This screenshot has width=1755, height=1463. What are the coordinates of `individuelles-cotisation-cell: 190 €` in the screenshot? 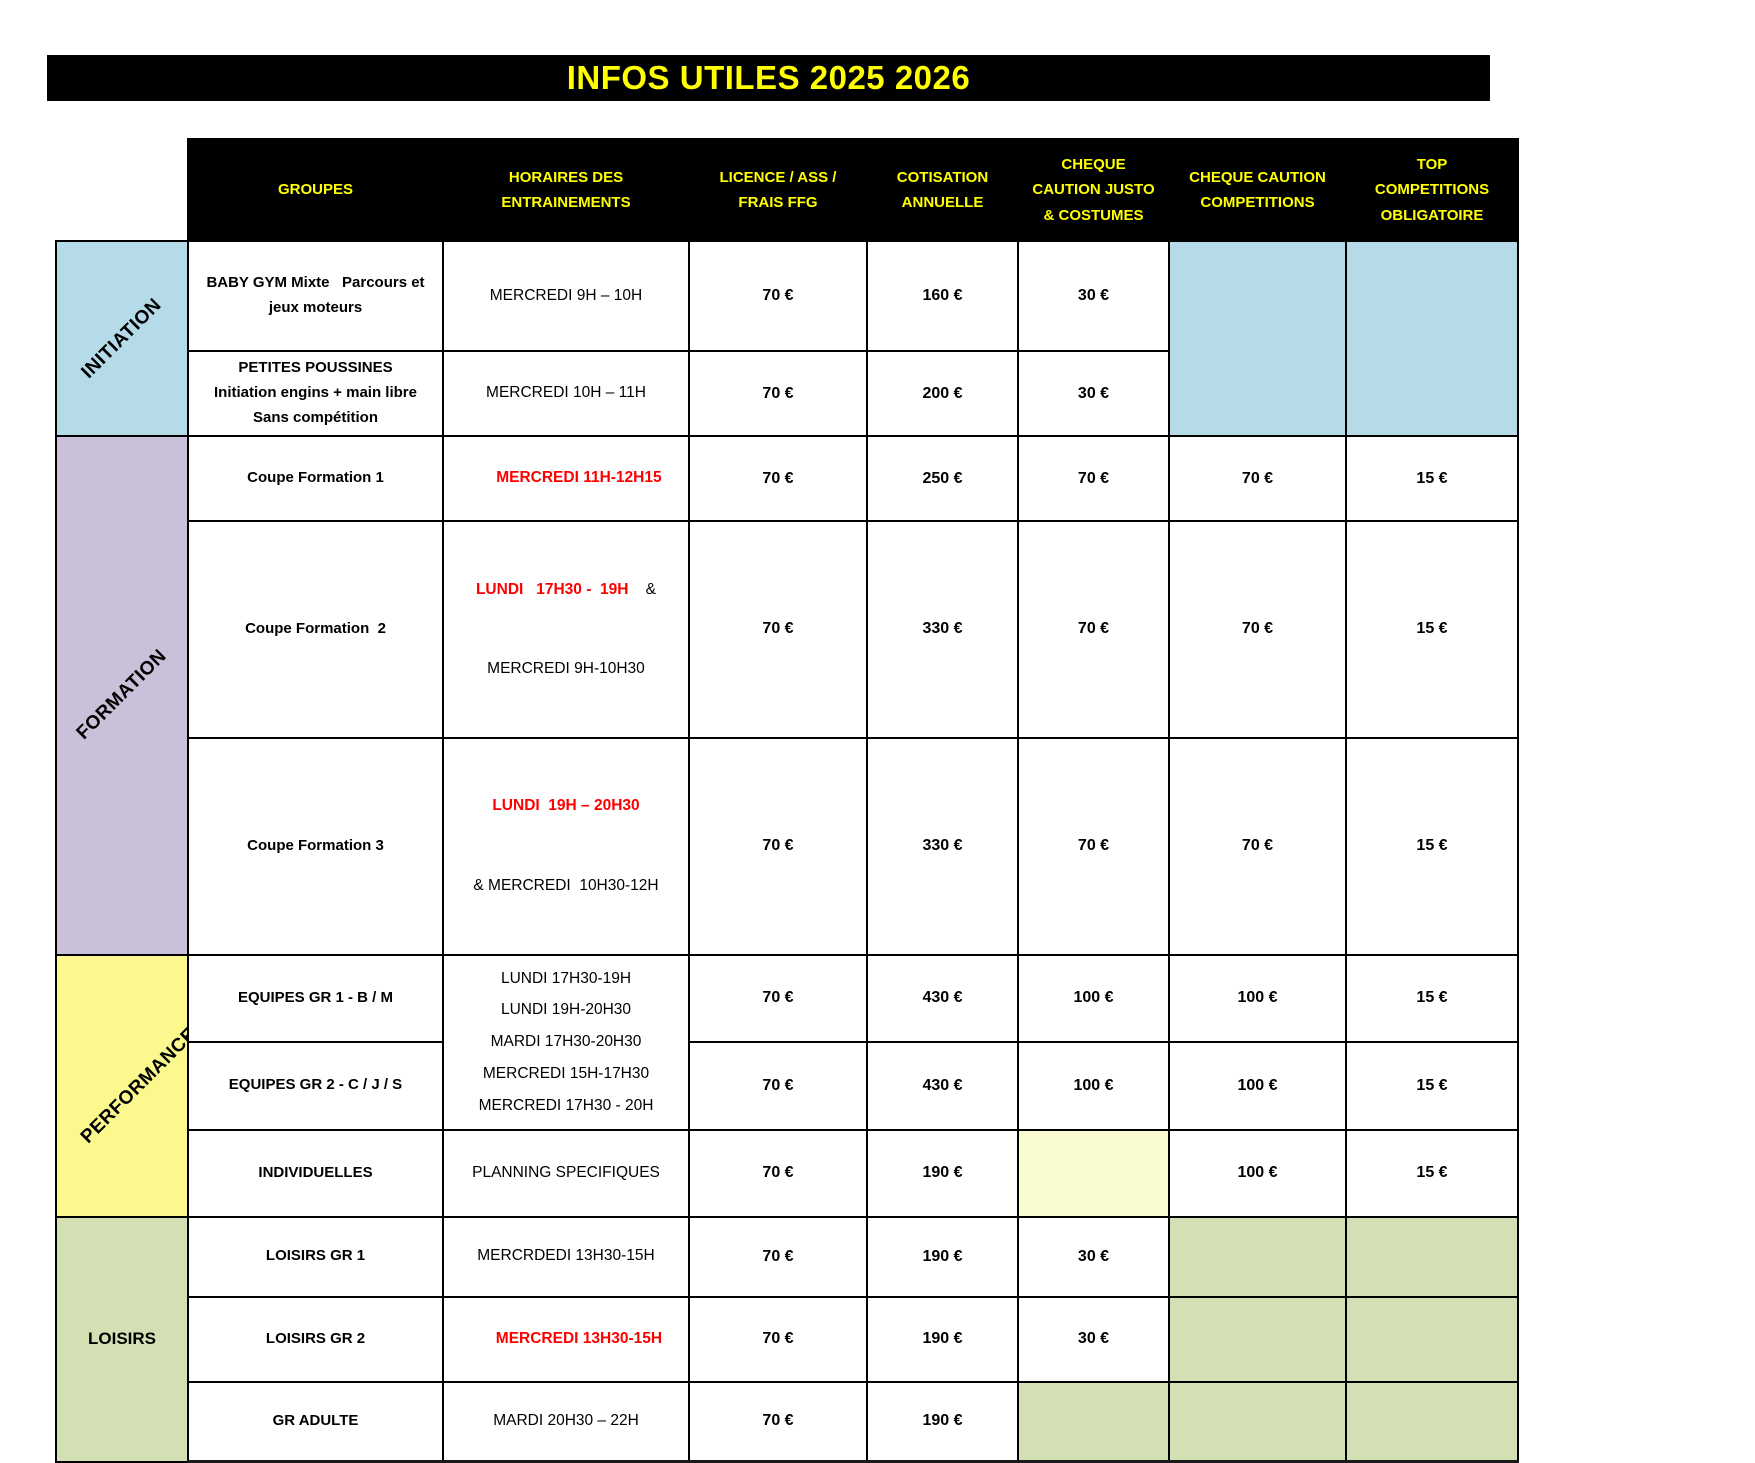 It's located at (942, 1173).